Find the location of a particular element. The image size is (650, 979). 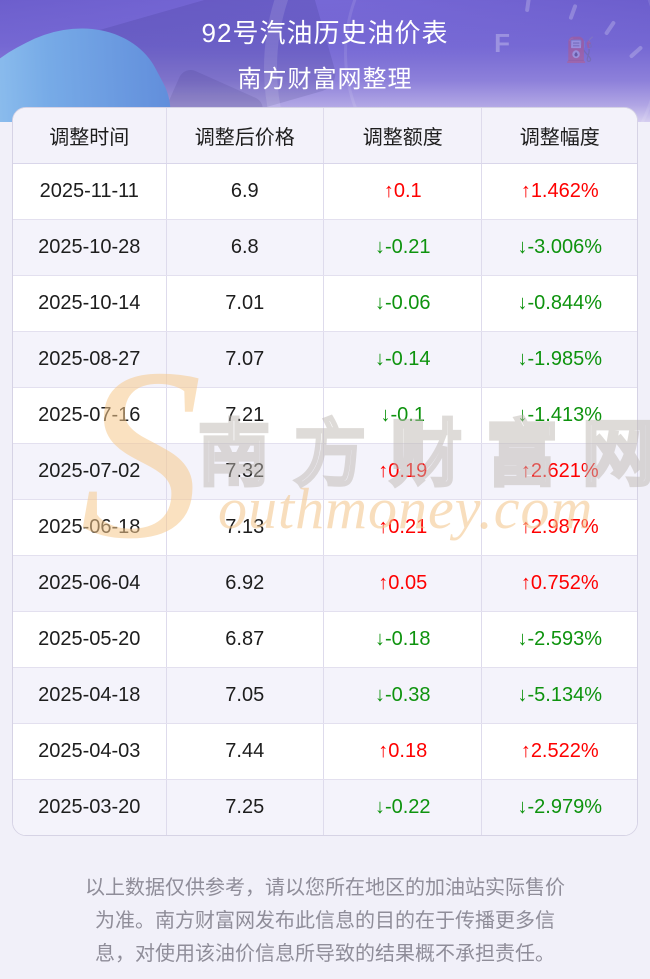

cell-date: 2025-06-04 is located at coordinates (90, 583).